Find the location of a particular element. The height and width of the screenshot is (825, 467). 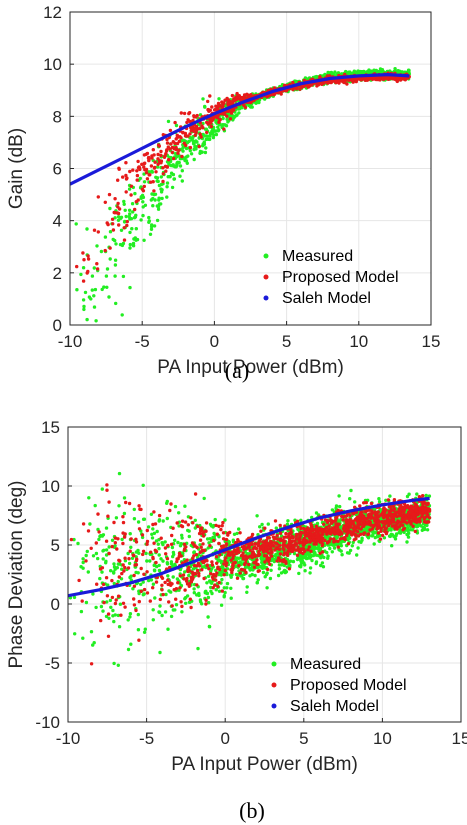

legend-label: Measured is located at coordinates (317, 256).